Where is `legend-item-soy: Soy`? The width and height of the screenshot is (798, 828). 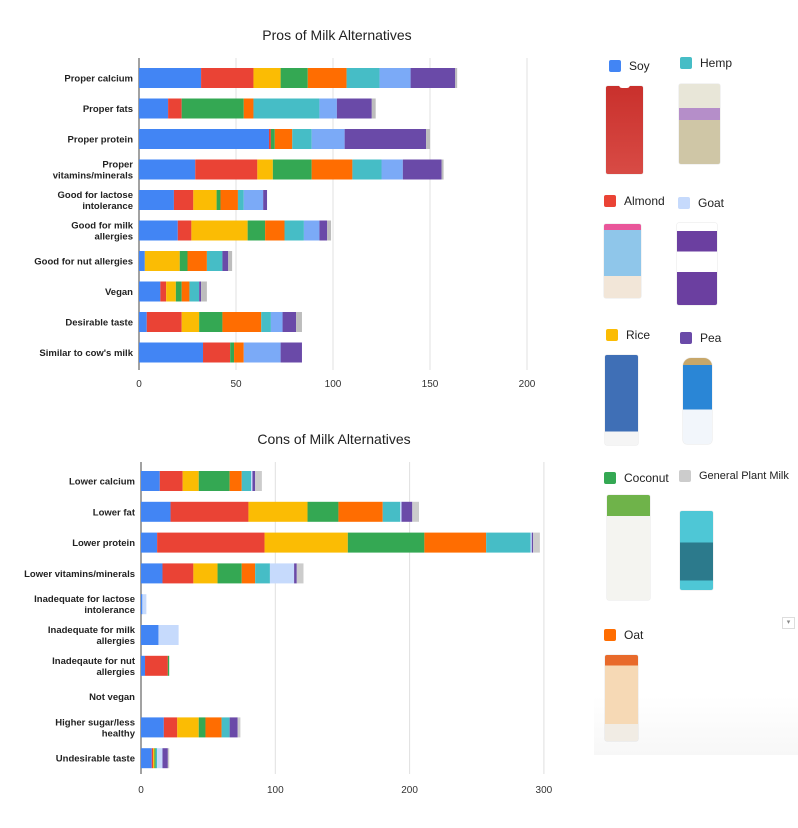
legend-item-soy: Soy is located at coordinates (629, 66).